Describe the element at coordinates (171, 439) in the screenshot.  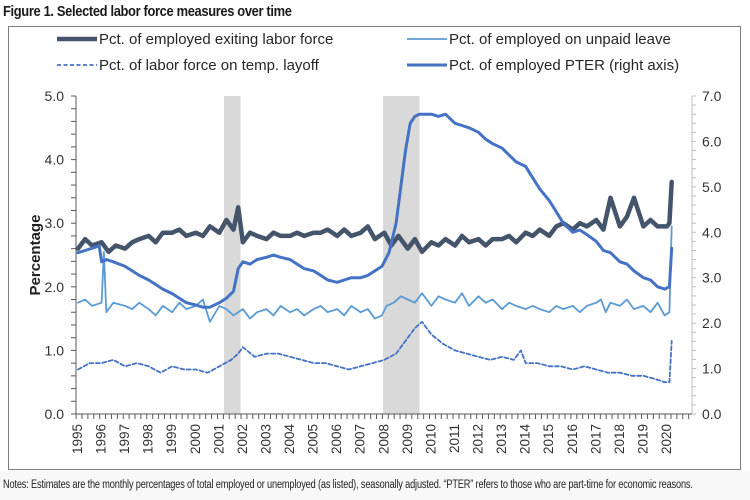
I see `x-tick-label: 1999` at that location.